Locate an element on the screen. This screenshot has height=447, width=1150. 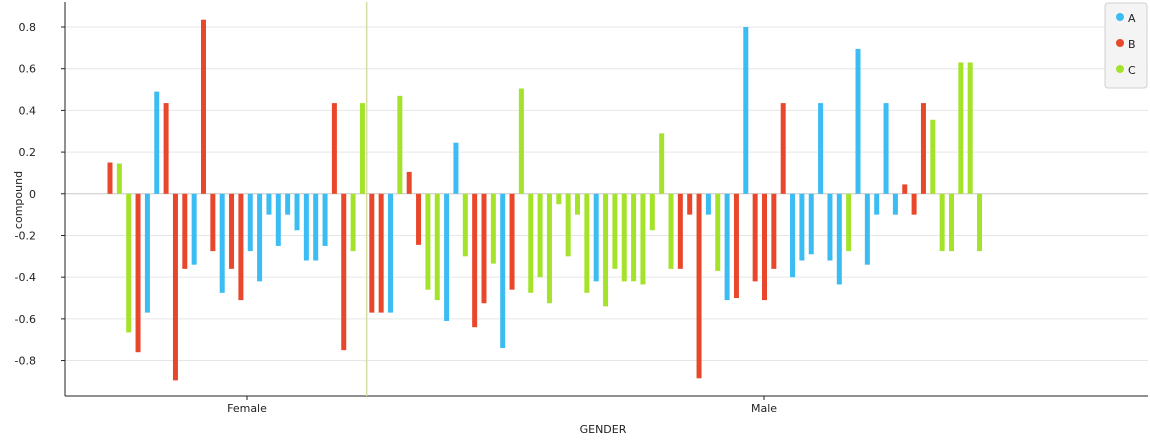
legend-marker-c is located at coordinates (1120, 69).